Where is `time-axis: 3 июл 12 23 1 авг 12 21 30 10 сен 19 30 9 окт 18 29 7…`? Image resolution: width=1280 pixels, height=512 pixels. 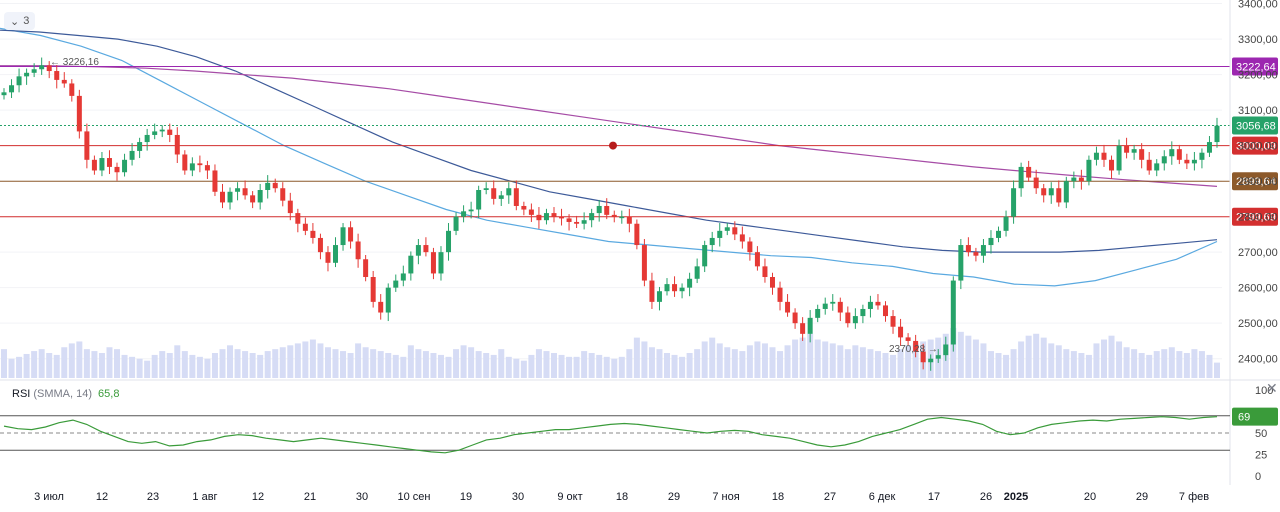 time-axis: 3 июл 12 23 1 авг 12 21 30 10 сен 19 30 9 окт 18 29 7… is located at coordinates (621, 497).